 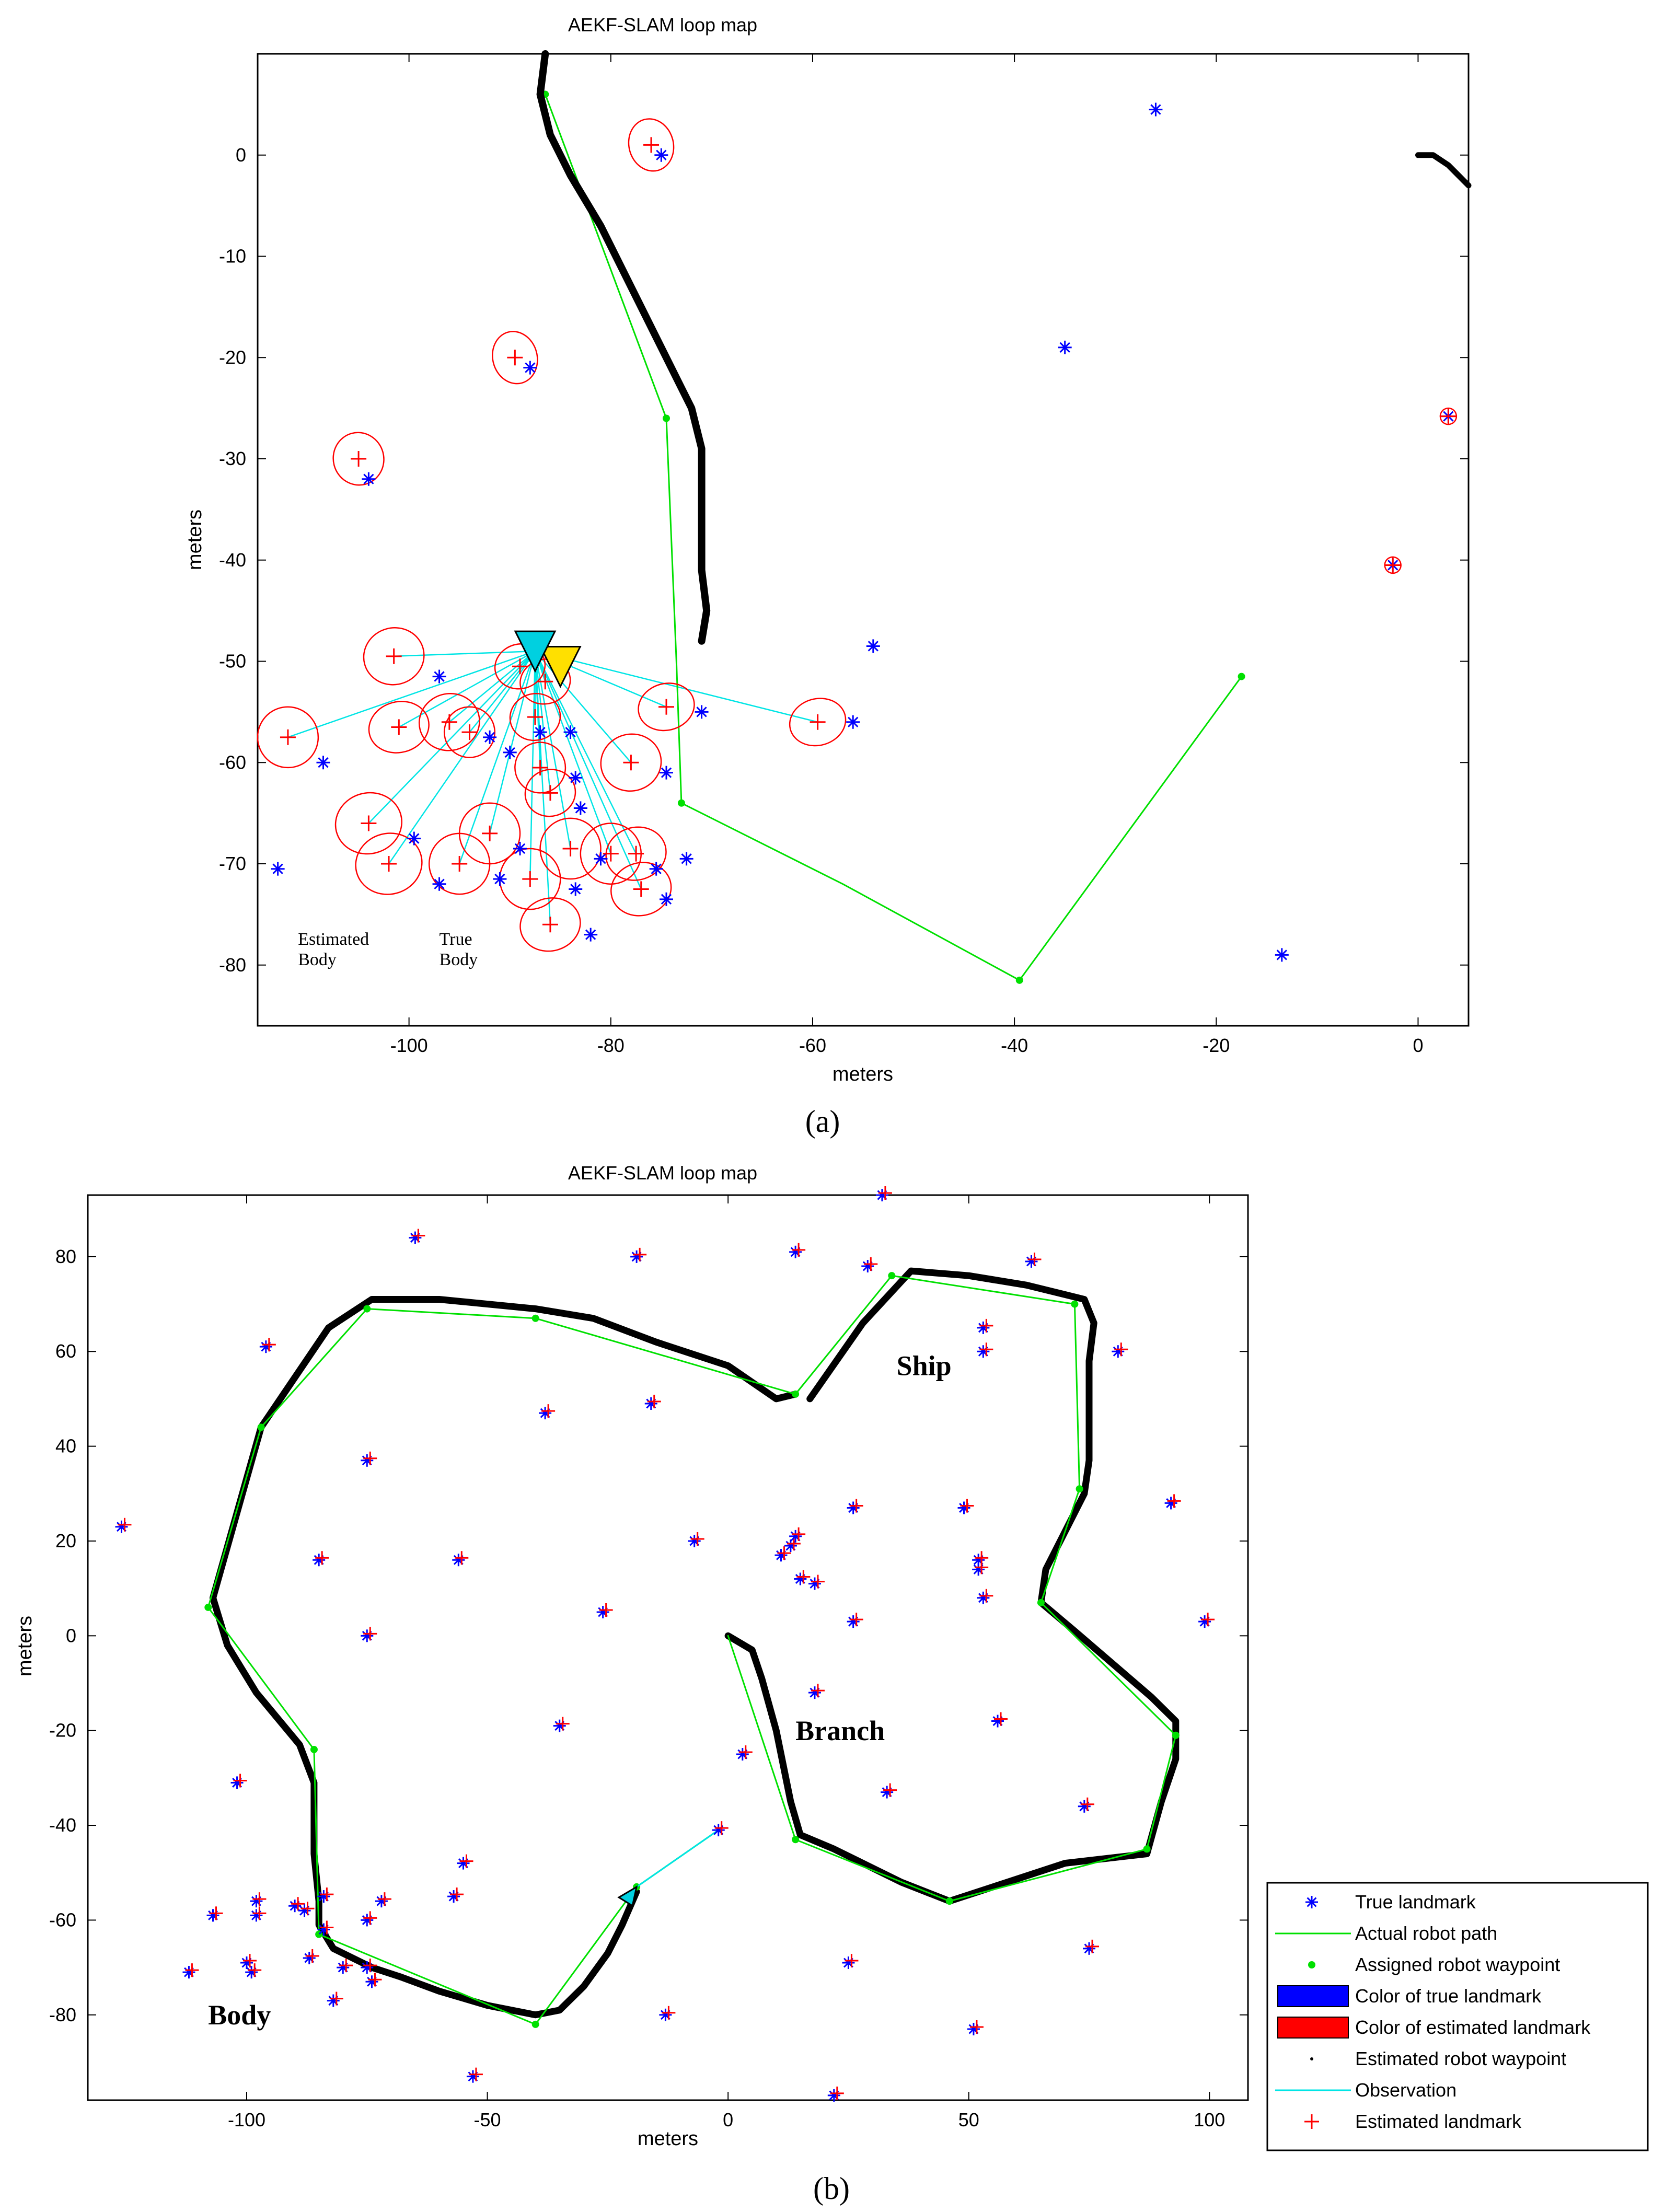 What do you see at coordinates (195, 540) in the screenshot?
I see `chart-a-ylabel: meters` at bounding box center [195, 540].